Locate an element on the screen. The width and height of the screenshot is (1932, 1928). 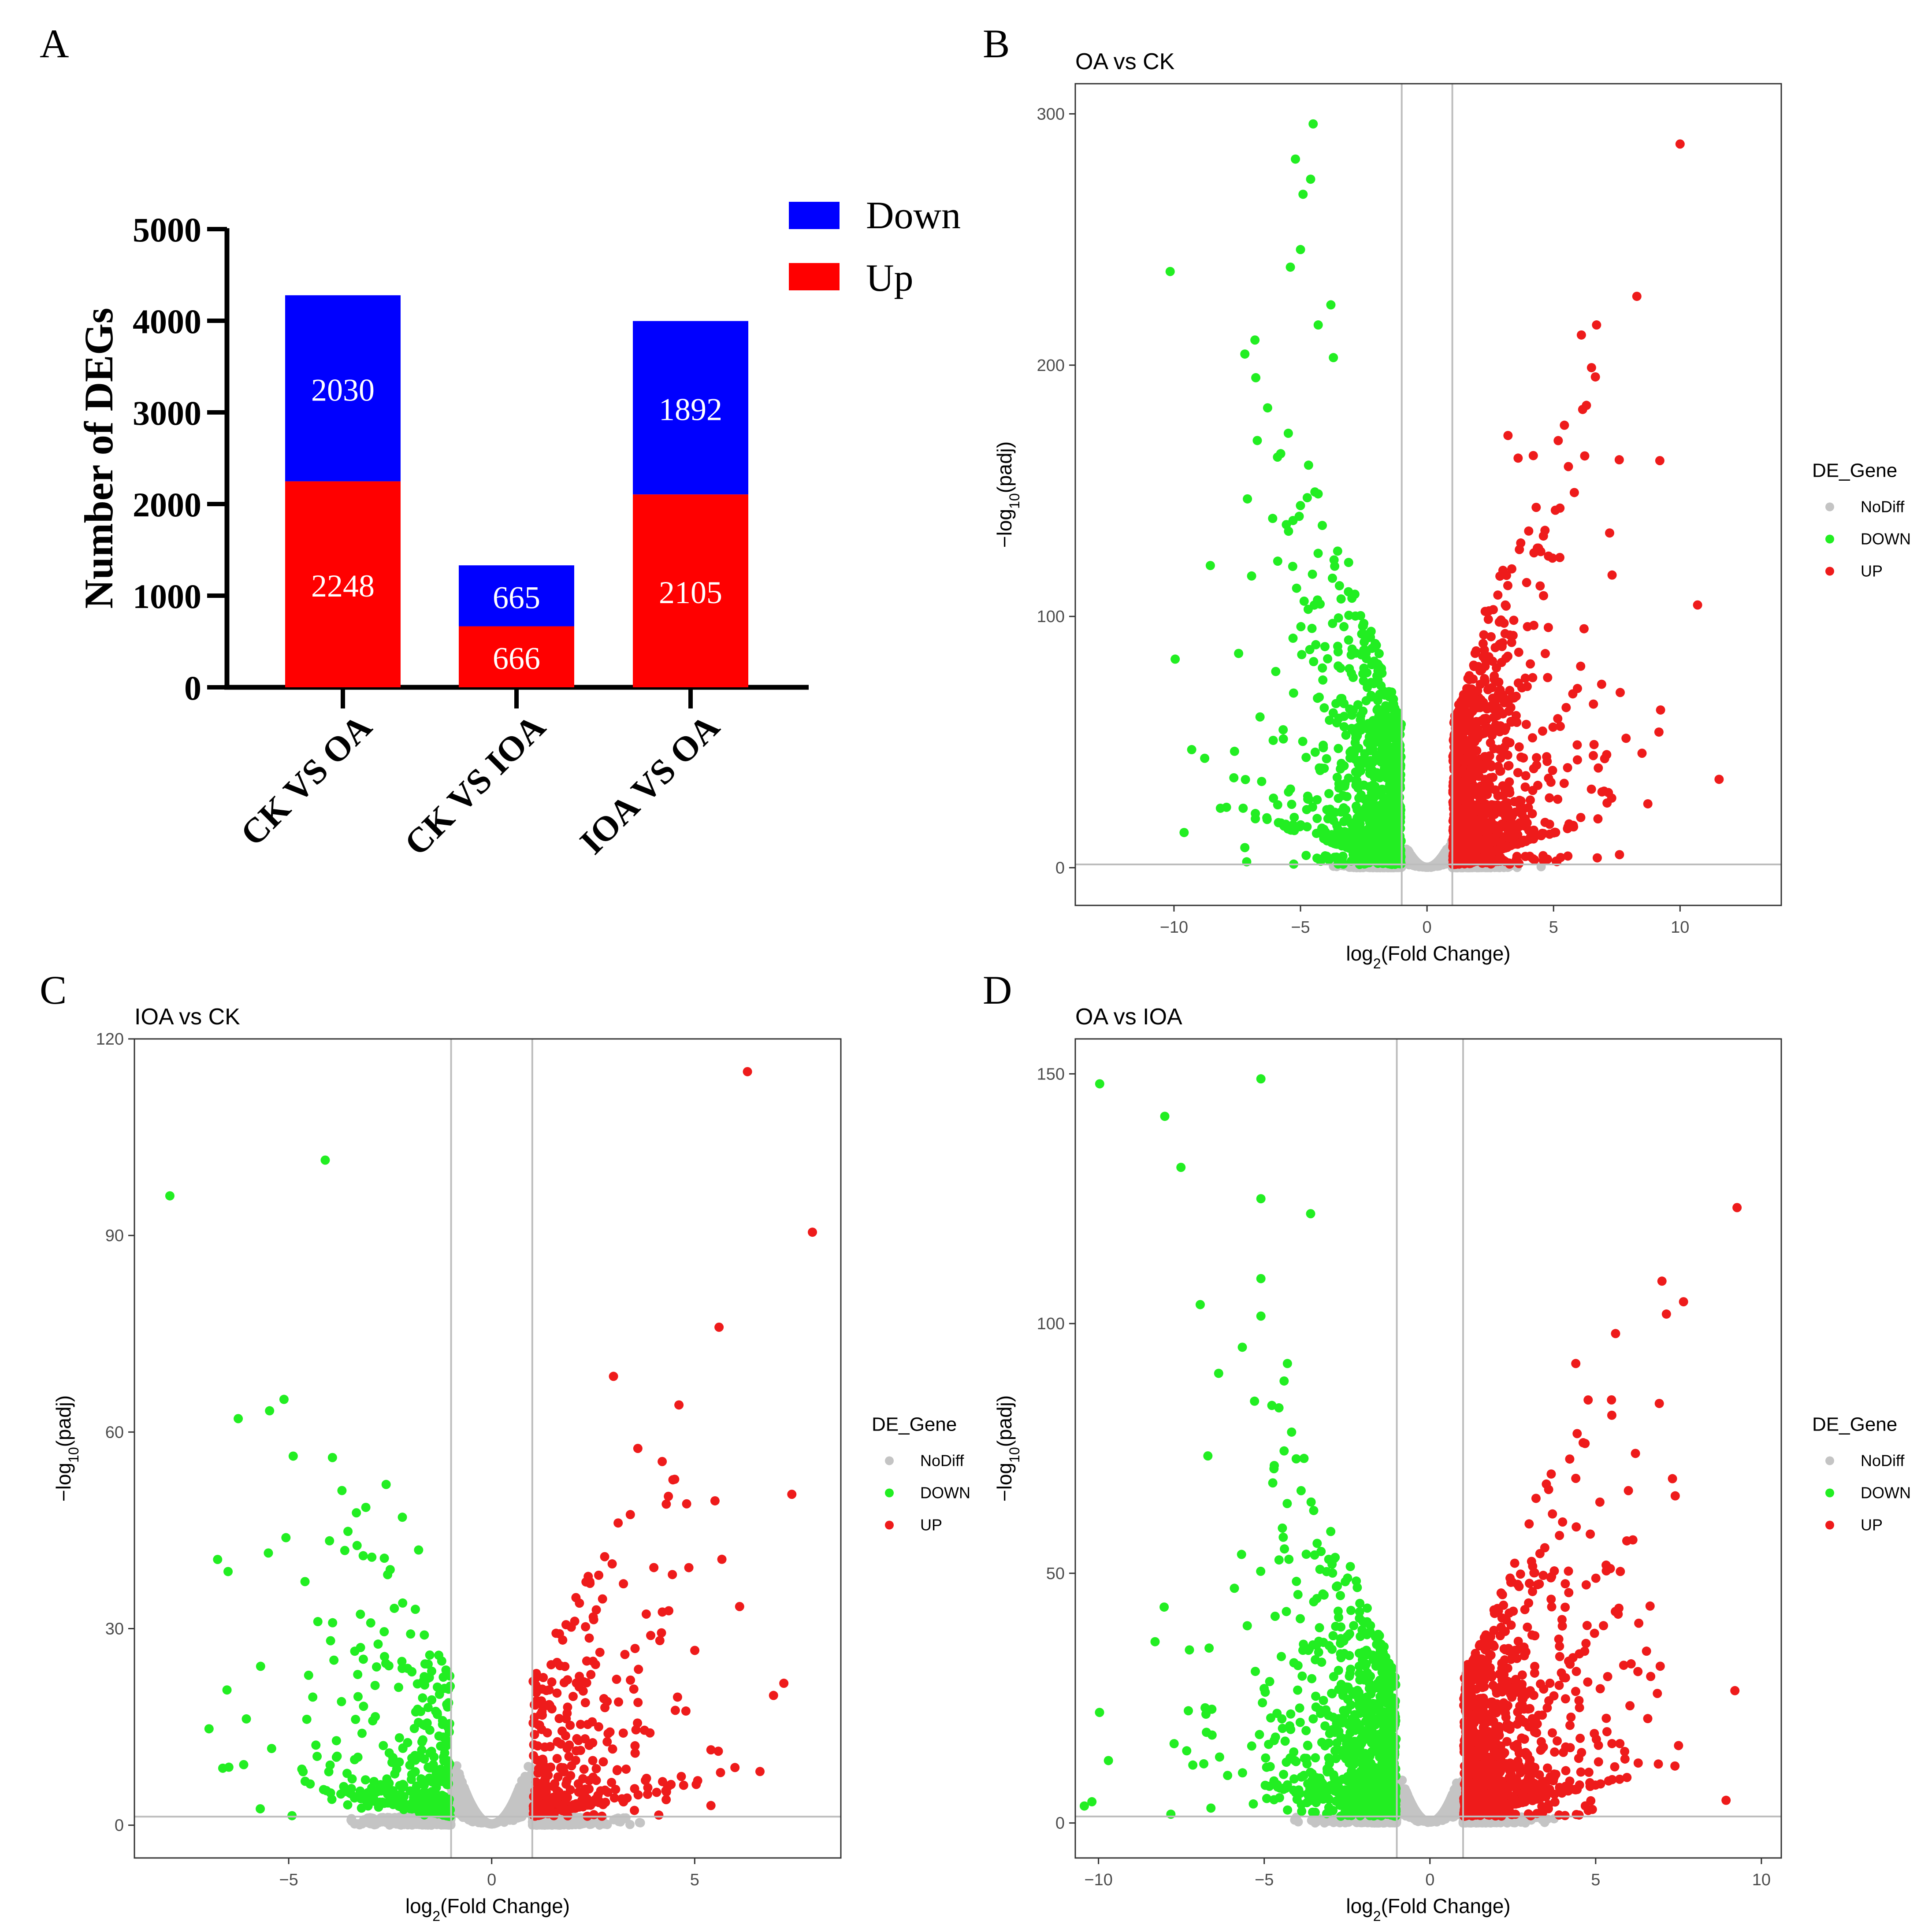
panel-label-c: C is located at coordinates (53, 990).